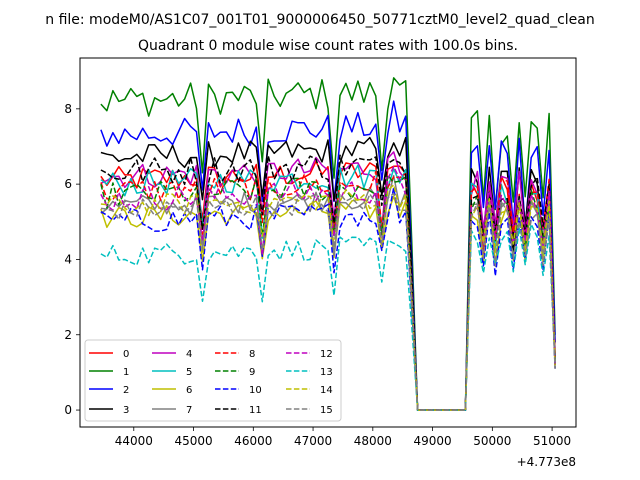 Image resolution: width=640 pixels, height=480 pixels. What do you see at coordinates (189, 372) in the screenshot?
I see `legend-label-5: 5` at bounding box center [189, 372].